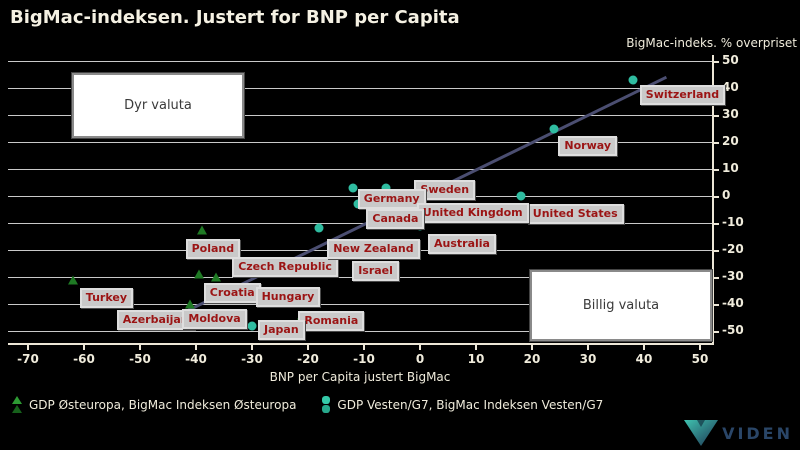  Describe the element at coordinates (730, 87) in the screenshot. I see `y-tick-label: 40` at that location.